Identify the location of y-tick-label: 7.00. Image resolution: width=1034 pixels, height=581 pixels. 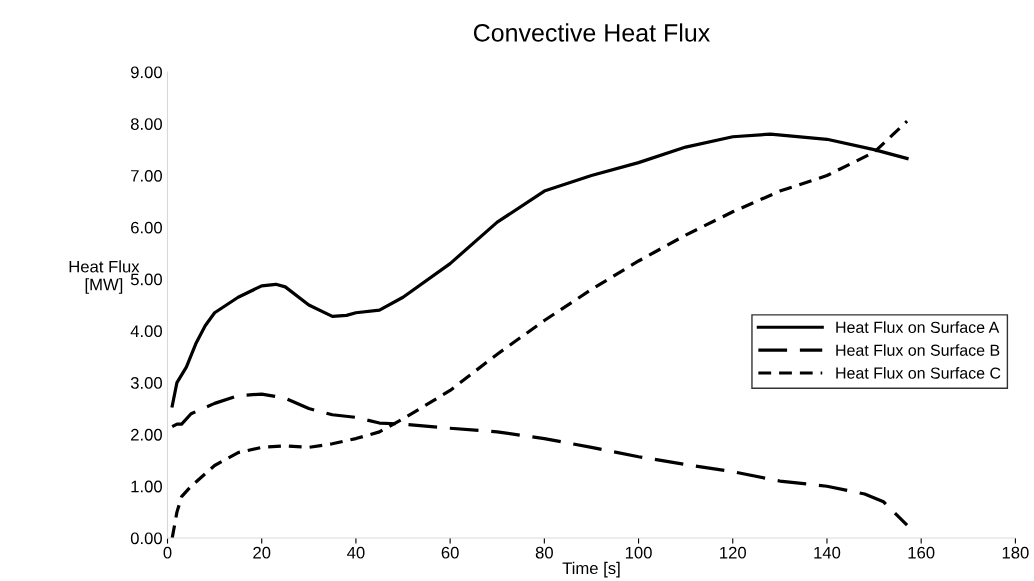
(146, 175).